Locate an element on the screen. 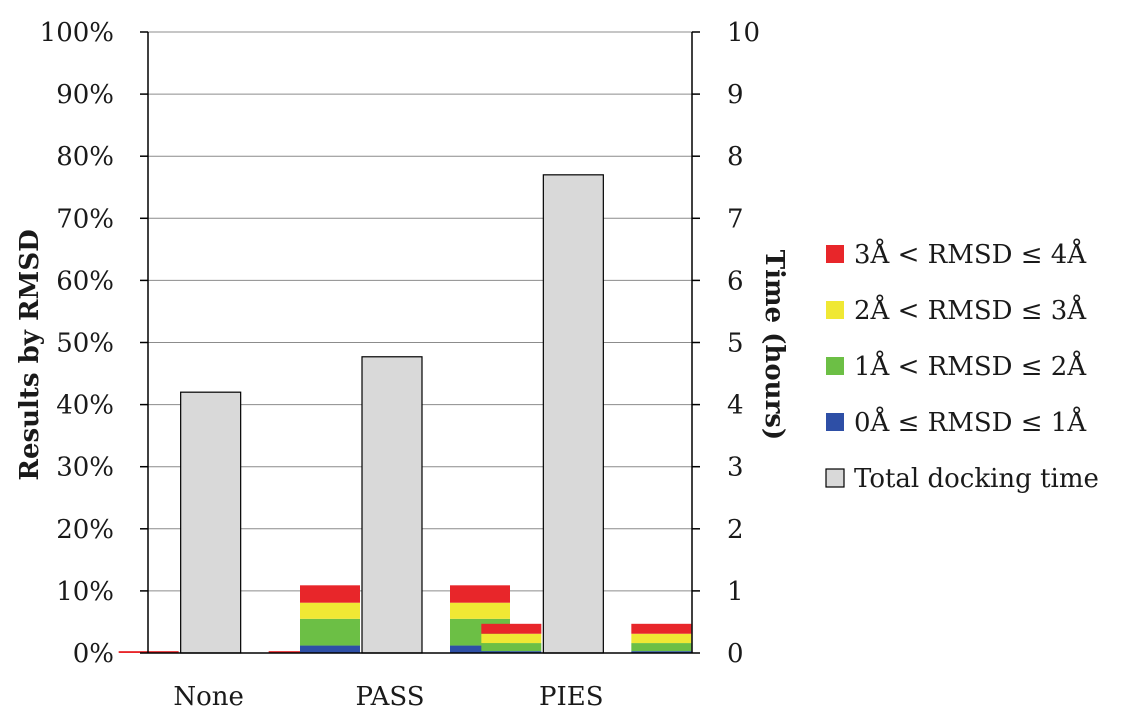 Image resolution: width=1126 pixels, height=718 pixels. left-axis-title: Results by RMSD is located at coordinates (30, 354).